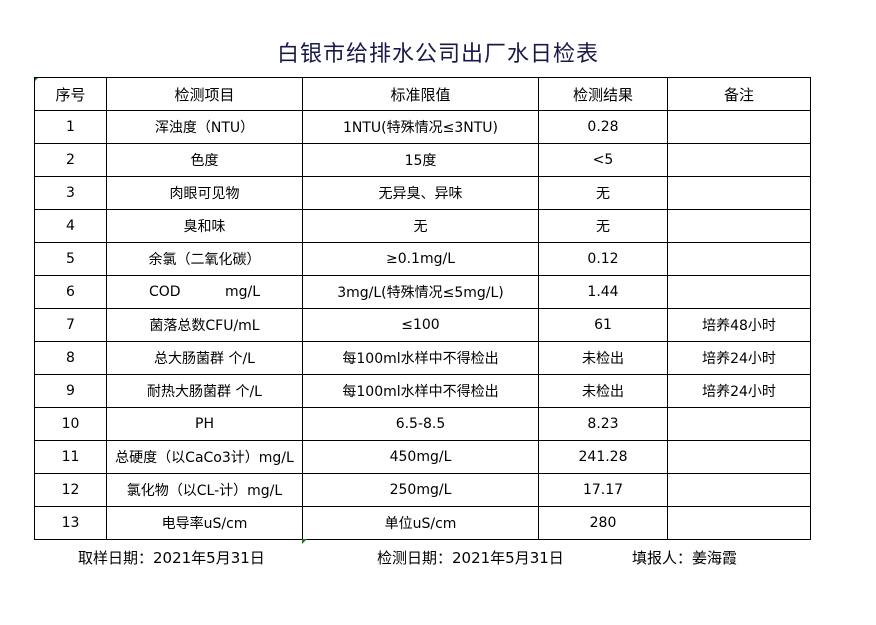  I want to click on header-cell: 标准限值, so click(420, 94).